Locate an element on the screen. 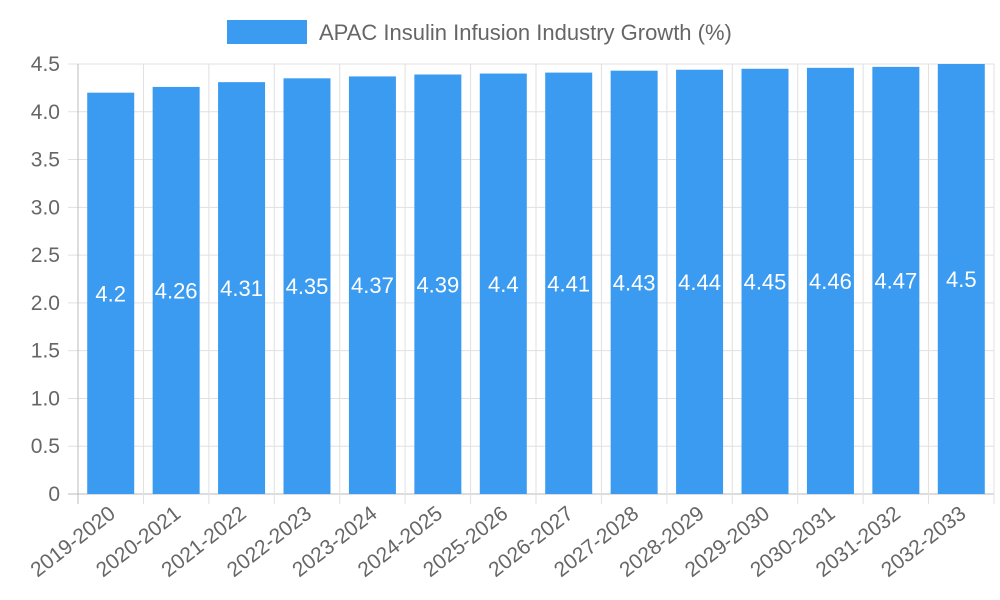  data-label: 4.39 is located at coordinates (437, 284).